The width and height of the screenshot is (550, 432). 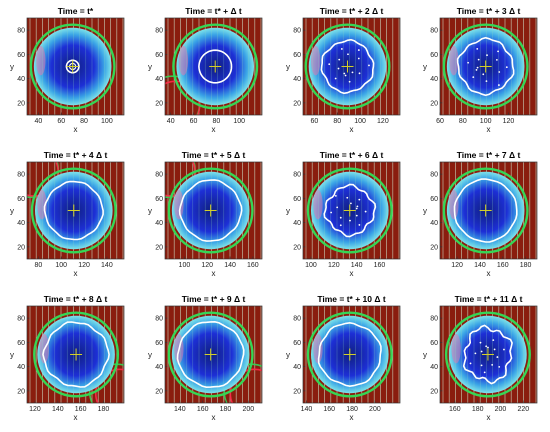 I want to click on panel-4: Time = t* + 3 Δ t 60 80 100 120 20 40 60 80 x y, so click(x=480, y=70).